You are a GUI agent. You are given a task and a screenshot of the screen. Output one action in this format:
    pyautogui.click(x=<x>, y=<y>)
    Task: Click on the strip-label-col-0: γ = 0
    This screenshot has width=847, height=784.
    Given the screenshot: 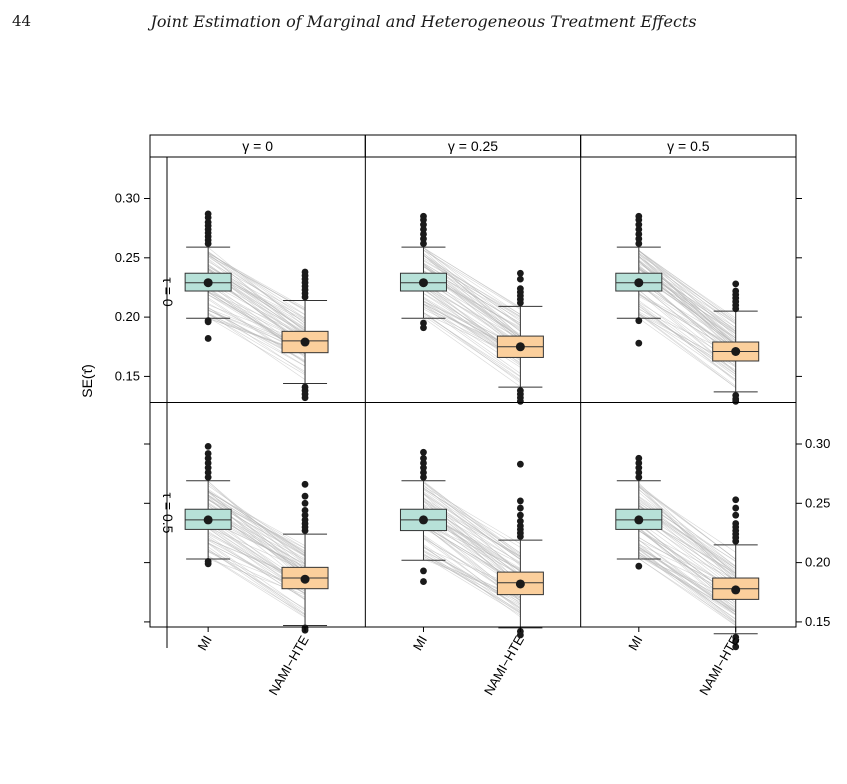 What is the action you would take?
    pyautogui.click(x=257, y=146)
    